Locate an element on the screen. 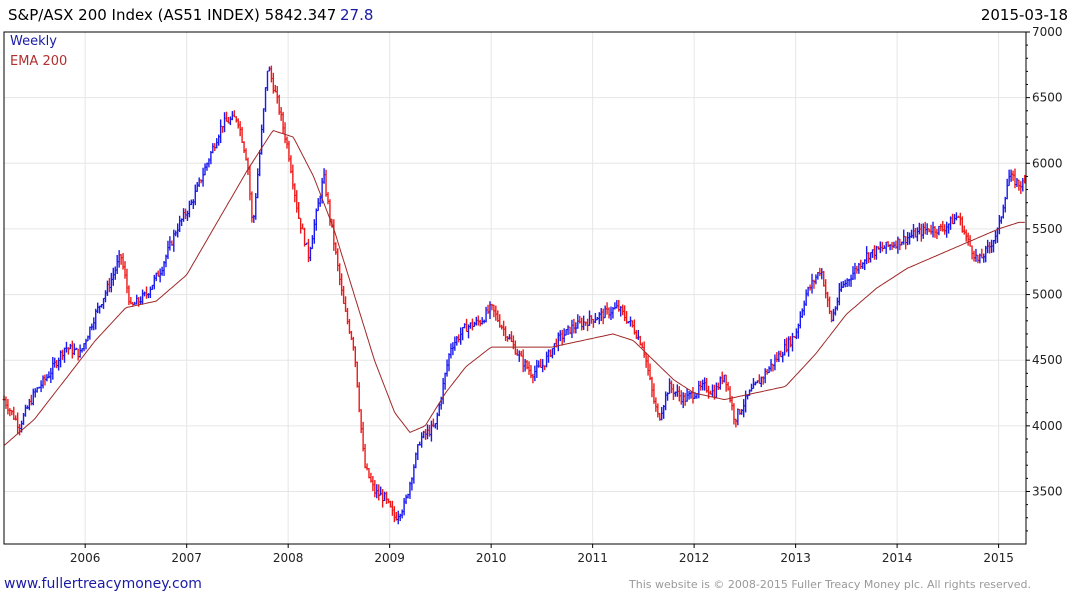 The width and height of the screenshot is (1075, 600). legend-weekly: Weekly is located at coordinates (33, 41).